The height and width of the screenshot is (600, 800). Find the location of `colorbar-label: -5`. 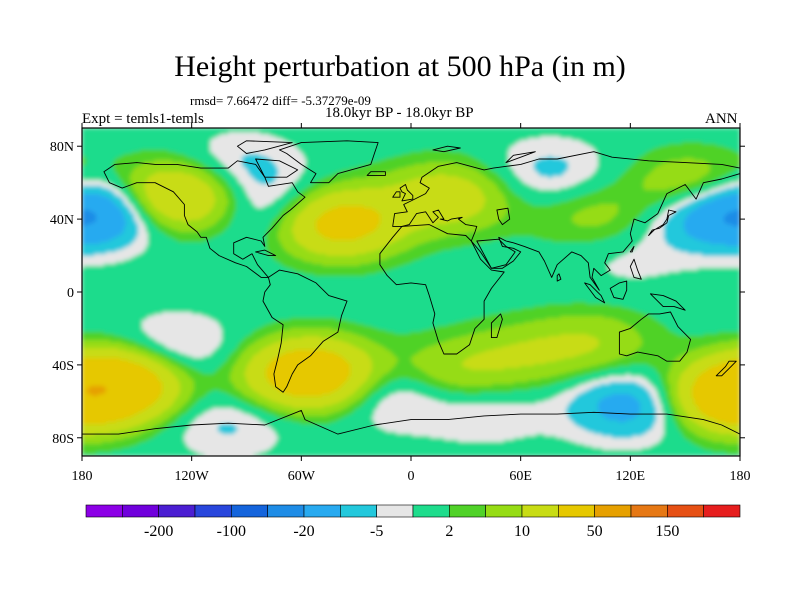

colorbar-label: -5 is located at coordinates (376, 531).